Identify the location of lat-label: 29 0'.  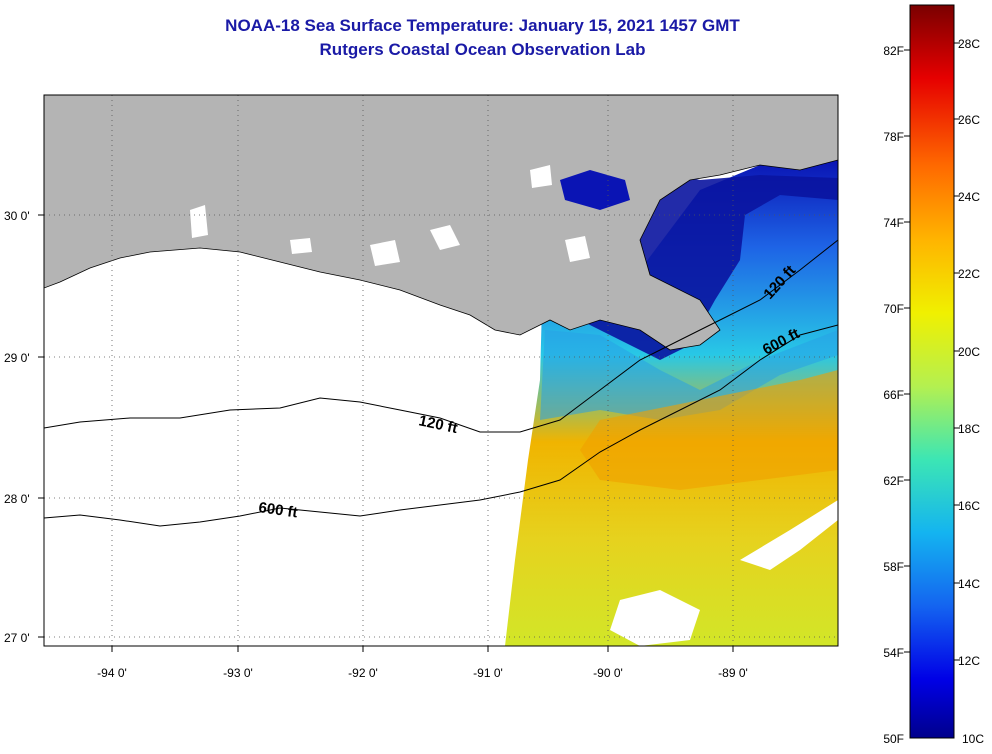
(17, 358).